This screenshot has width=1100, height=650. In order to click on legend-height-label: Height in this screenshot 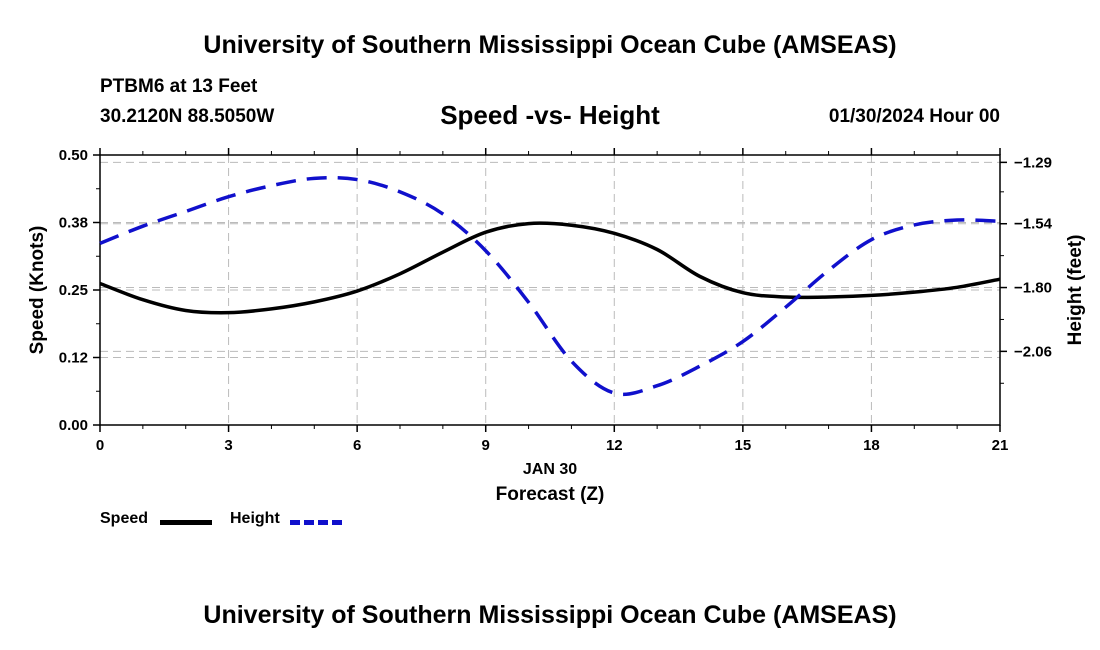, I will do `click(255, 518)`.